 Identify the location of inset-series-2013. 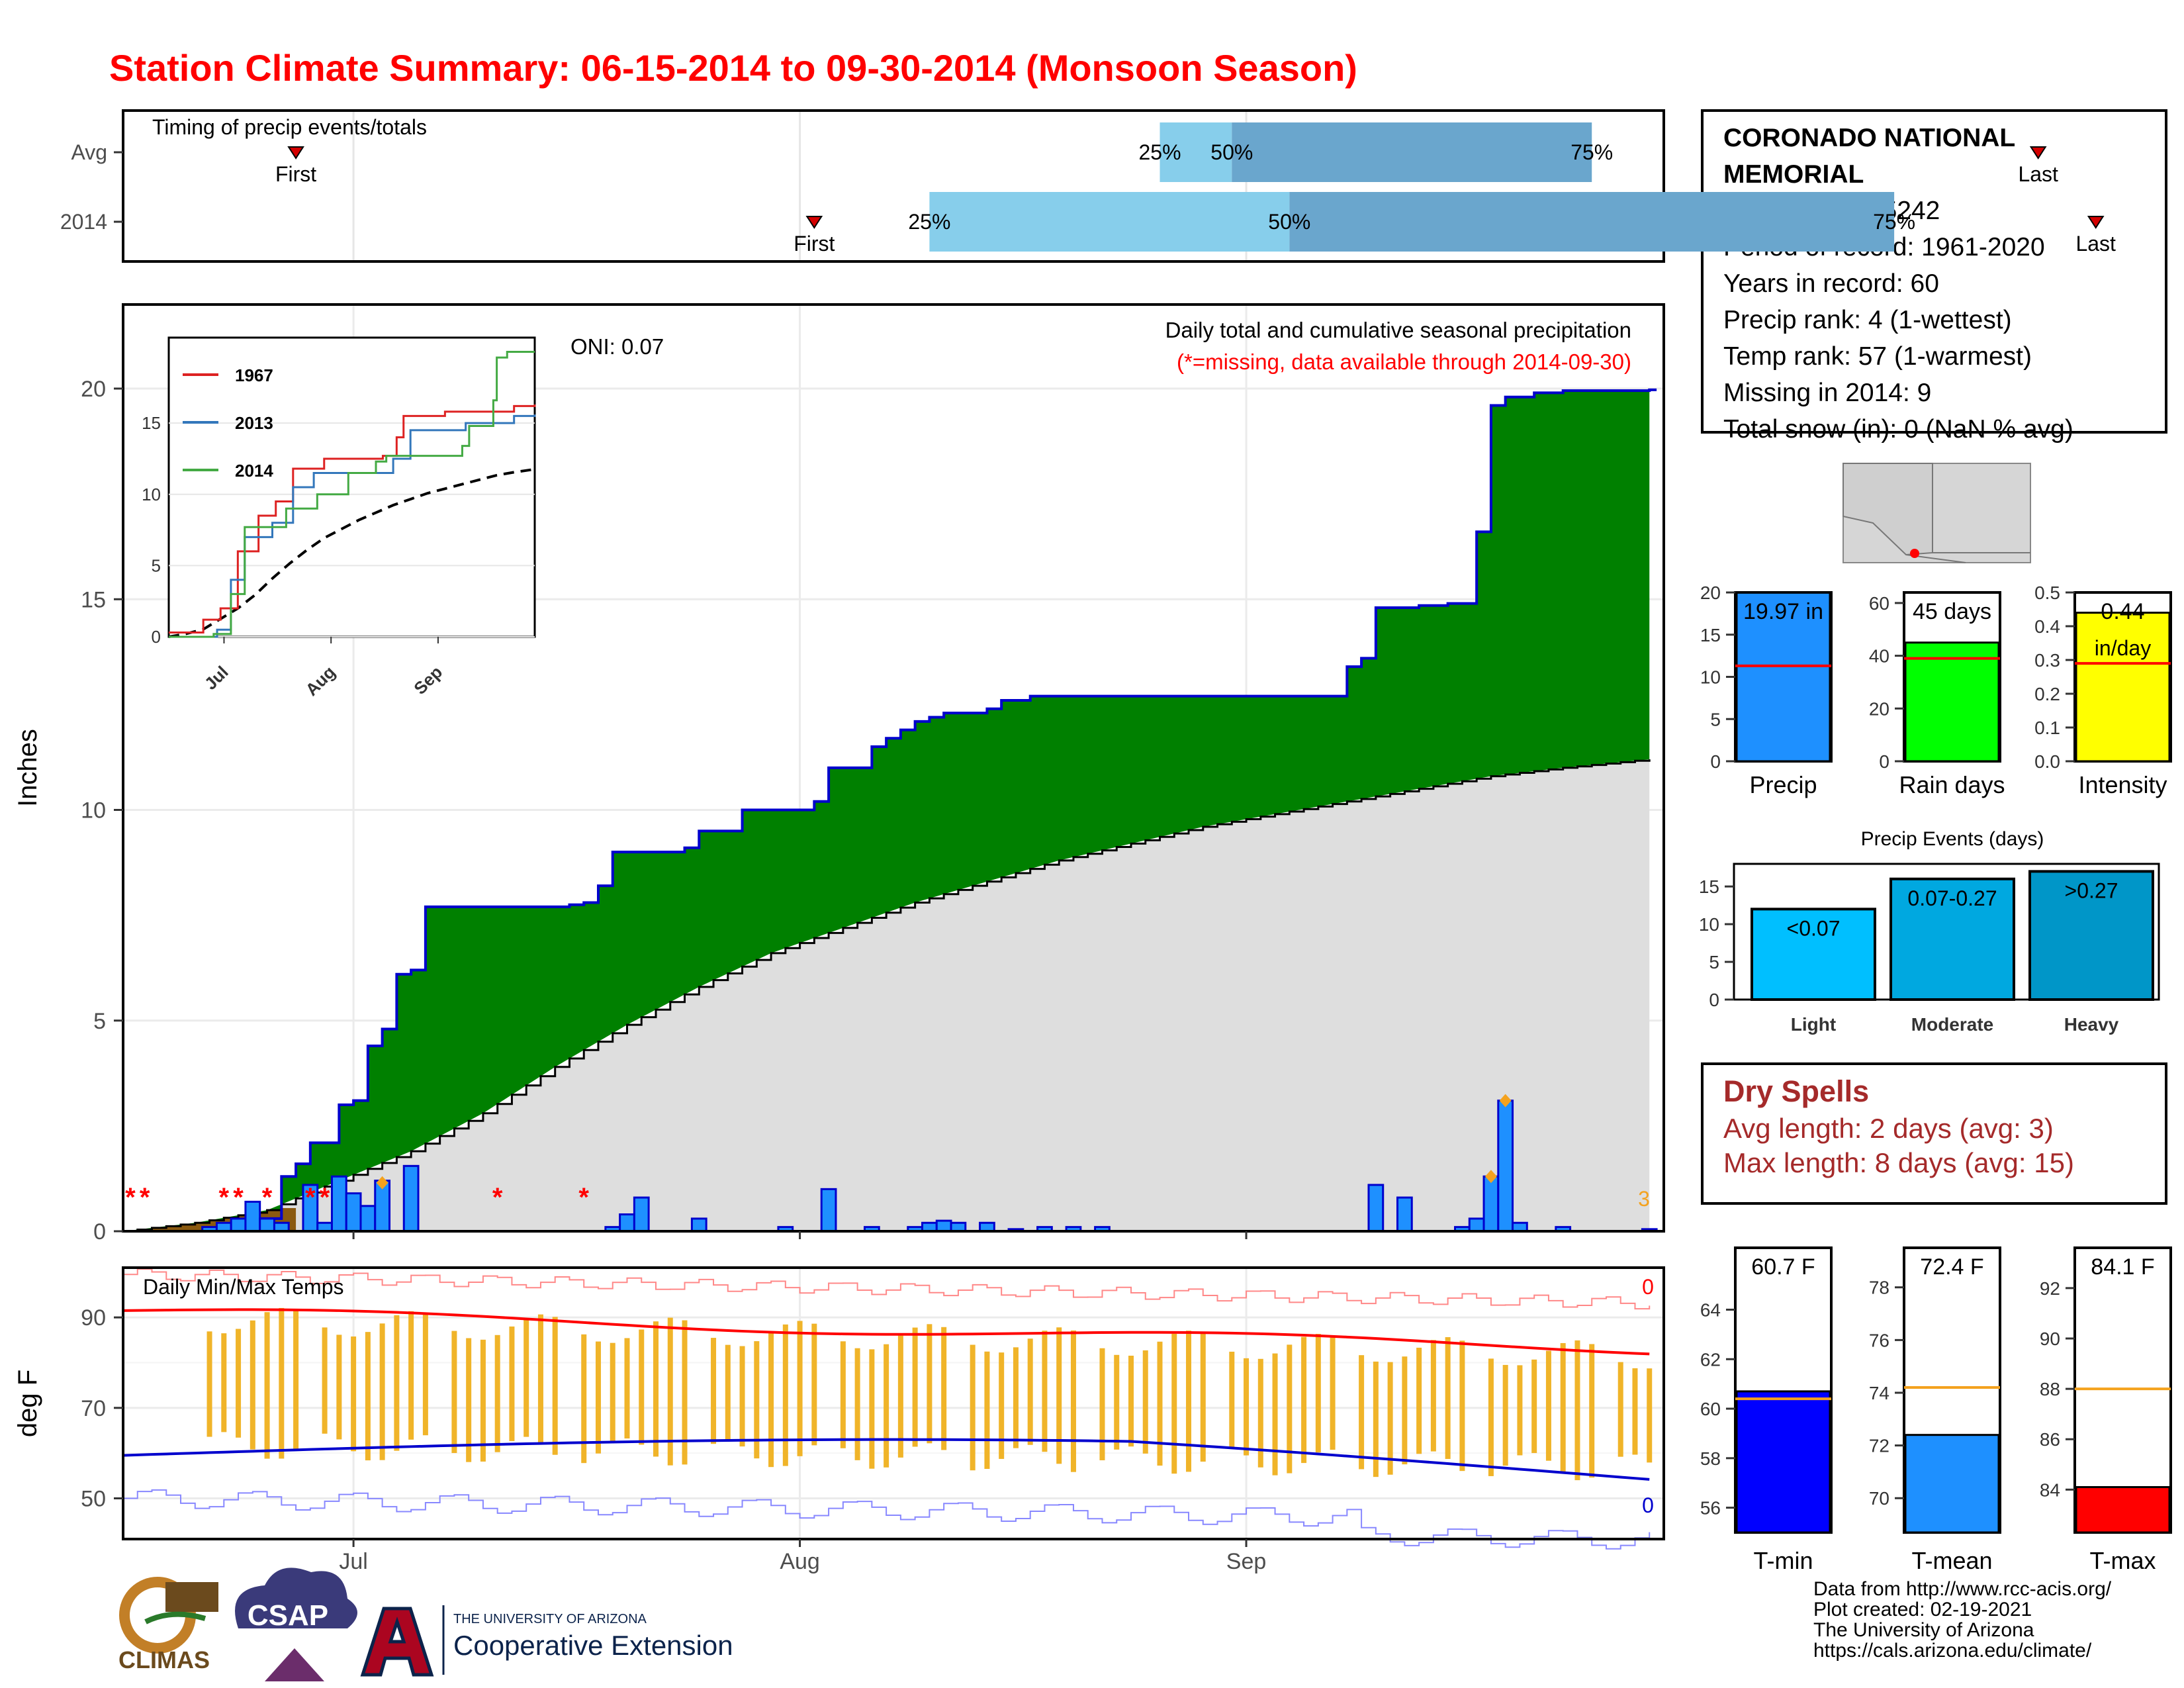
(353, 526).